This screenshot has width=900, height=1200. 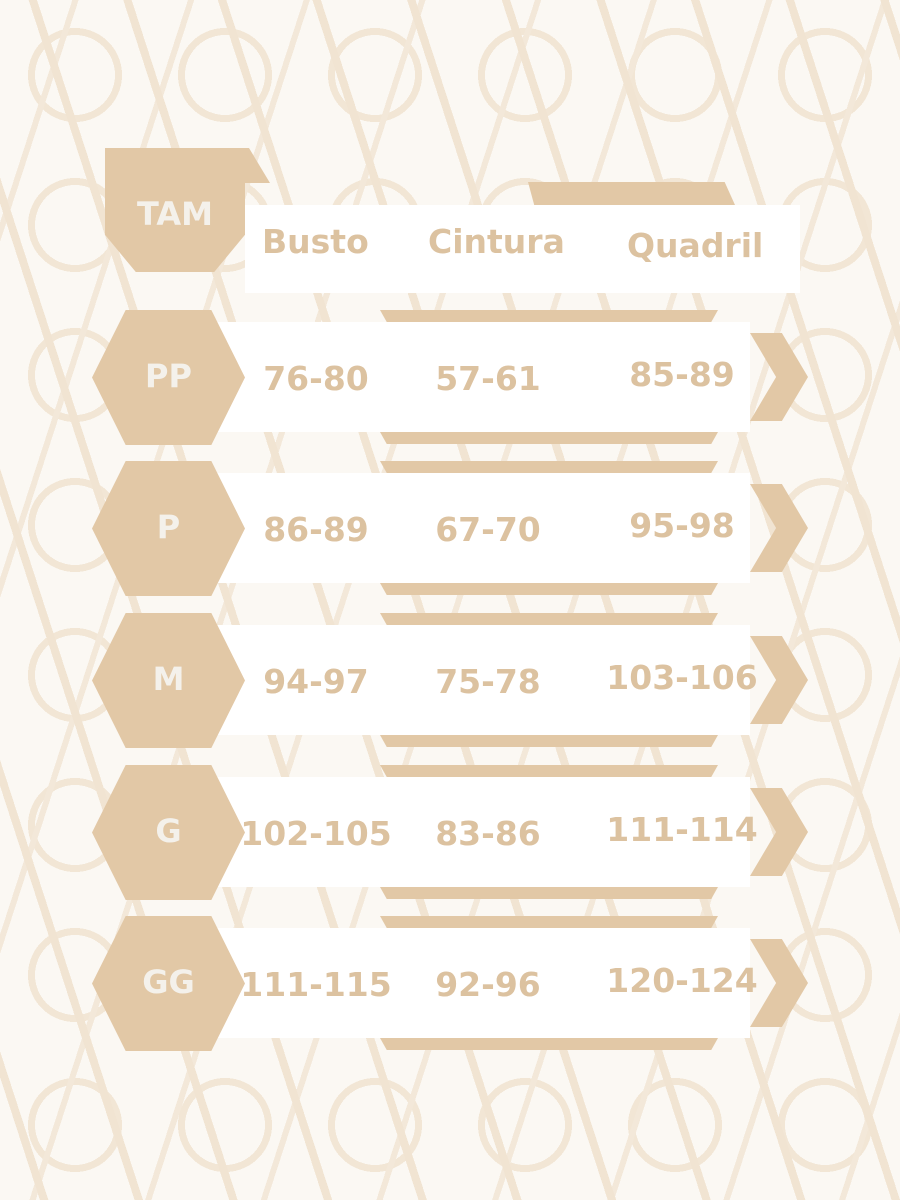 I want to click on size-header-label: TAM, so click(x=175, y=214).